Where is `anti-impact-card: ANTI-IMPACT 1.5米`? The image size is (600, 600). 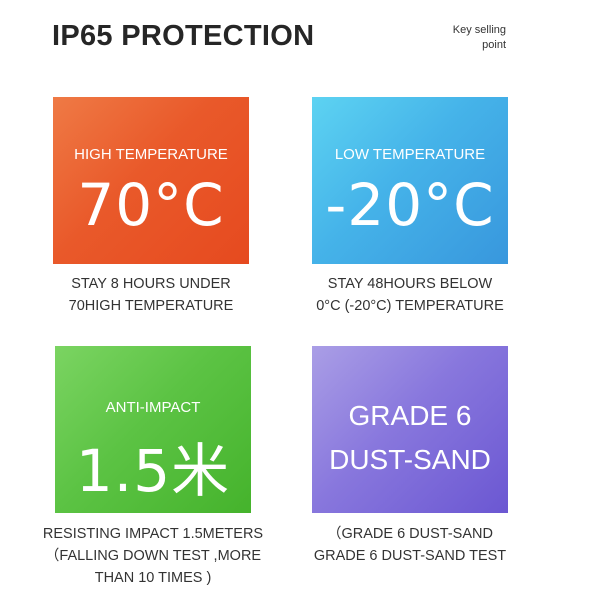
anti-impact-card: ANTI-IMPACT 1.5米 is located at coordinates (153, 429).